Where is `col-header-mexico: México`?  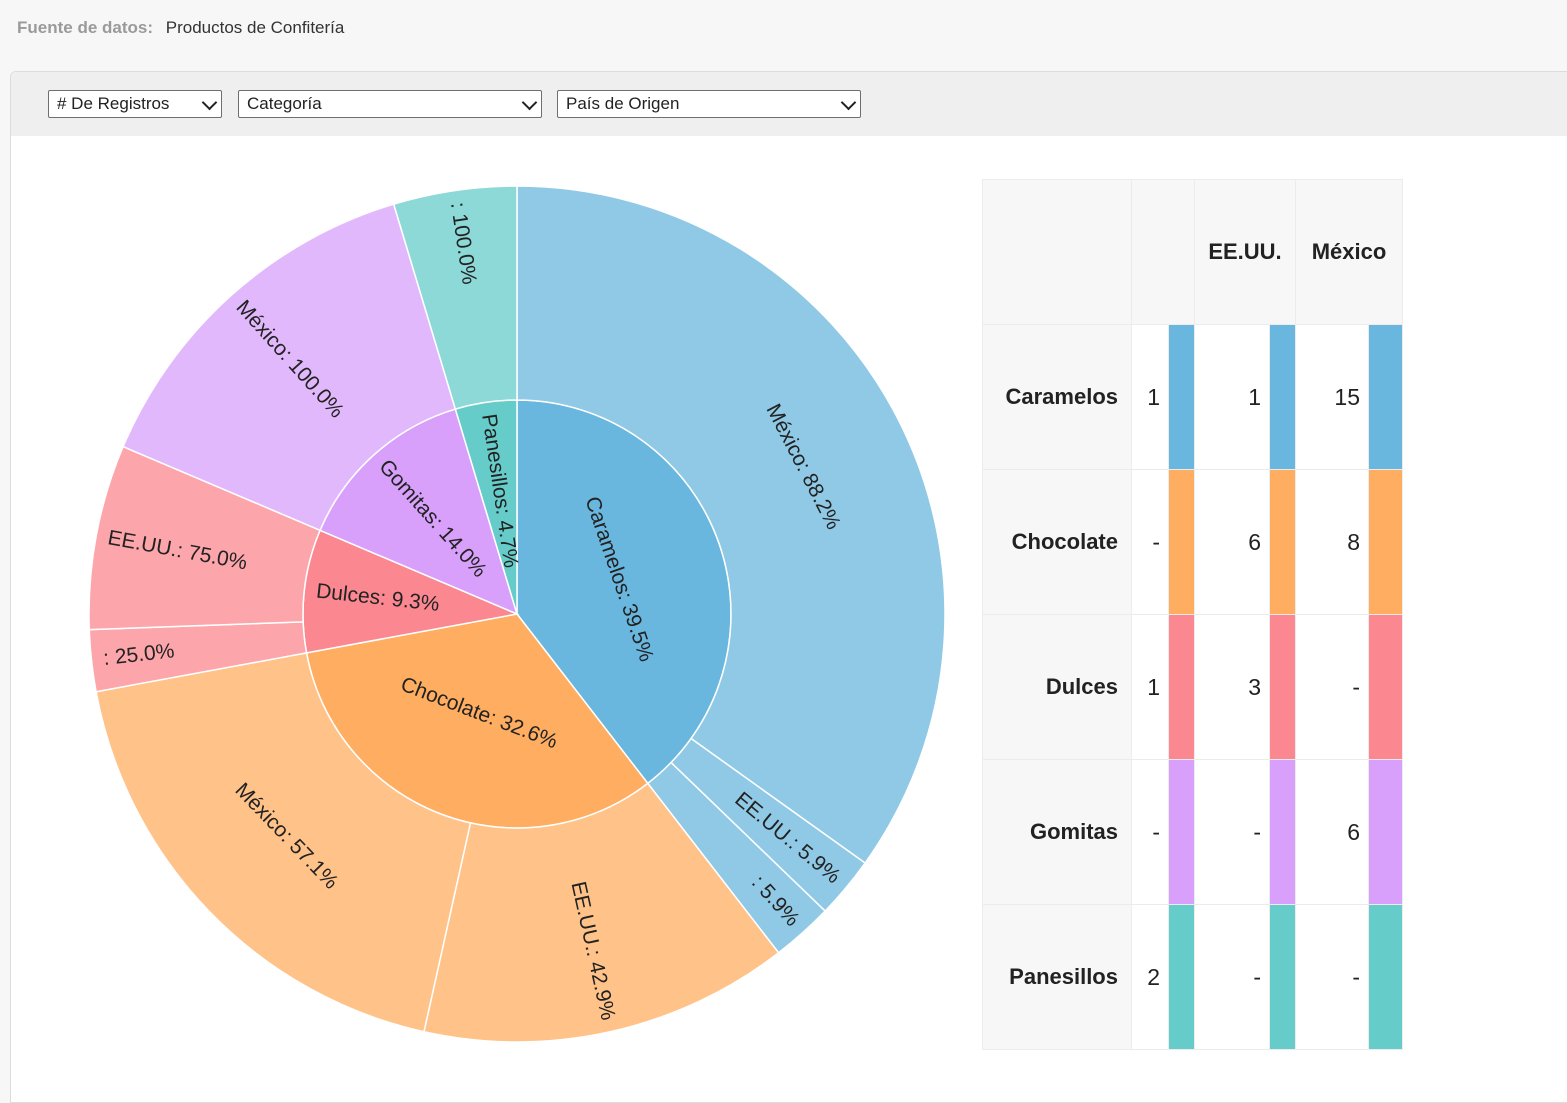 col-header-mexico: México is located at coordinates (1349, 252).